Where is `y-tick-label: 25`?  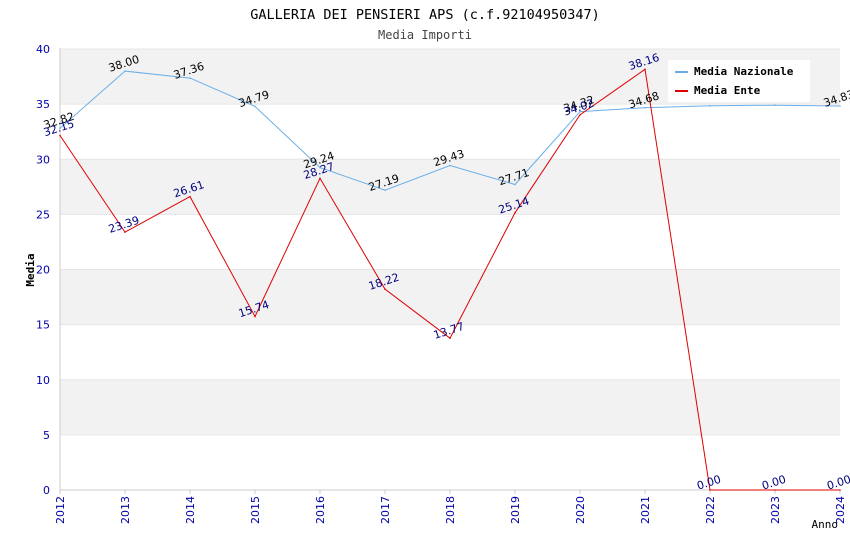 y-tick-label: 25 is located at coordinates (43, 214).